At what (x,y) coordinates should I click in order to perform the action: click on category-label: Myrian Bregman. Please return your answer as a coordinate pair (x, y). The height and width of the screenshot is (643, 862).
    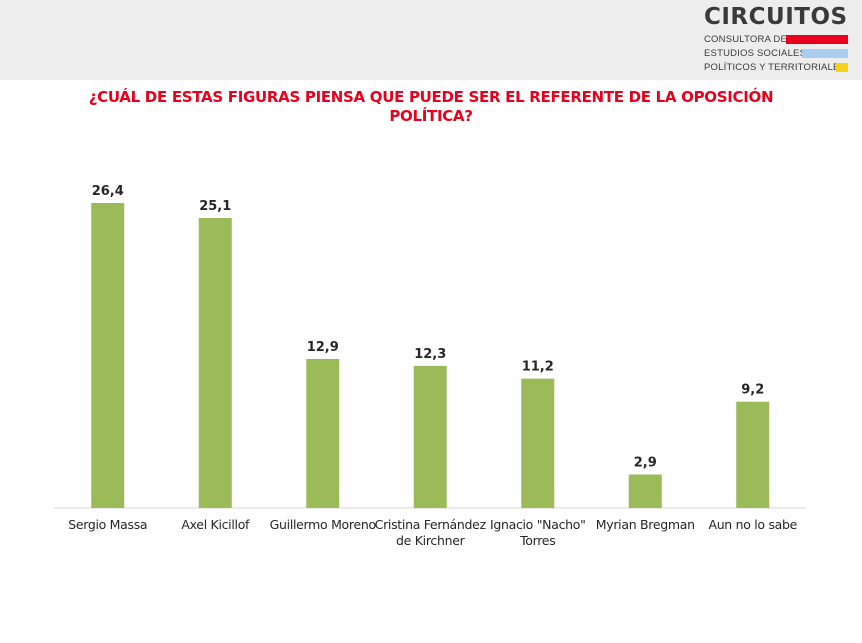
    Looking at the image, I should click on (645, 524).